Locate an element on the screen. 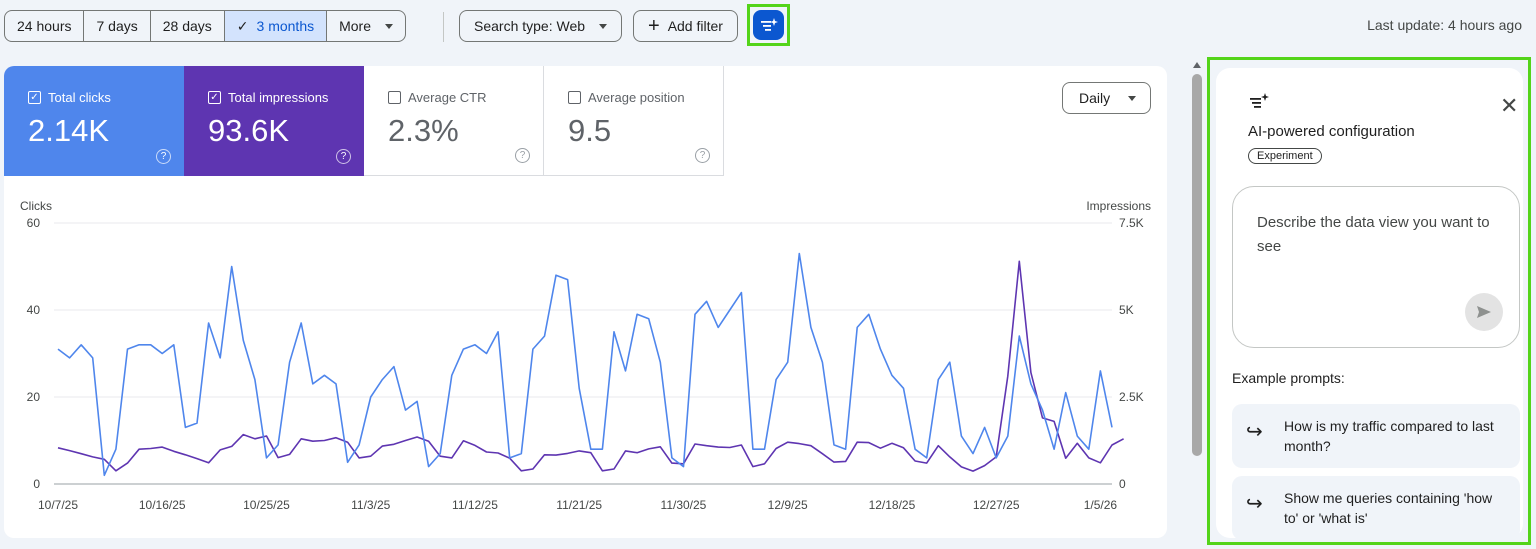 The width and height of the screenshot is (1536, 549). range-3-months: ✓ 3 months is located at coordinates (276, 26).